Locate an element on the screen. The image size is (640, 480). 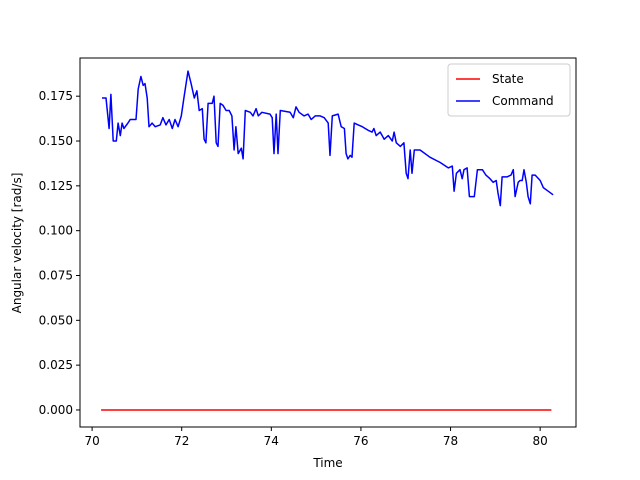
x-tick-label: 78 is located at coordinates (450, 441).